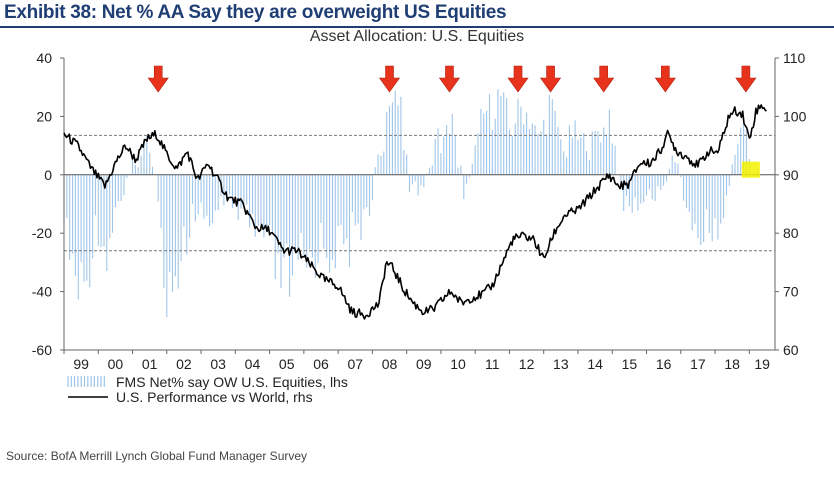 This screenshot has height=485, width=834. What do you see at coordinates (287, 364) in the screenshot?
I see `x-tick-label: 05` at bounding box center [287, 364].